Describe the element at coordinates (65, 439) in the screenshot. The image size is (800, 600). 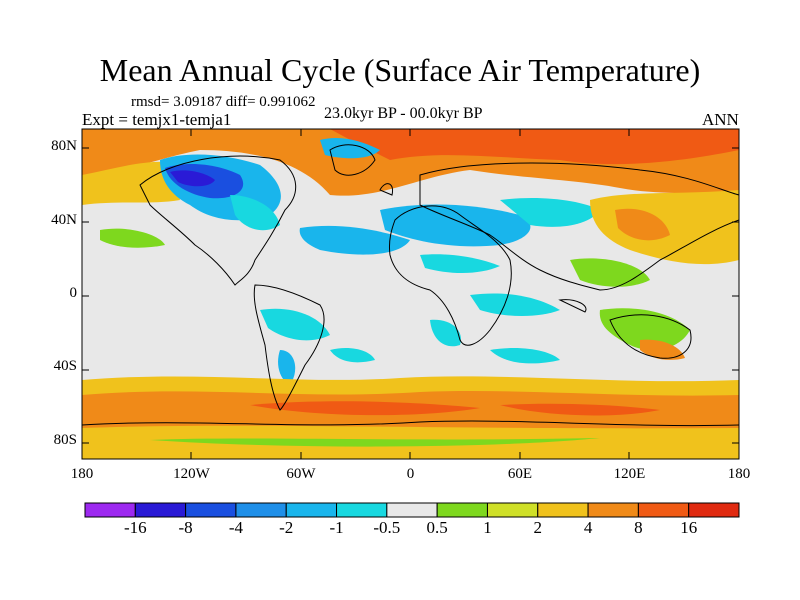
I see `y-tick-label: 80S` at that location.